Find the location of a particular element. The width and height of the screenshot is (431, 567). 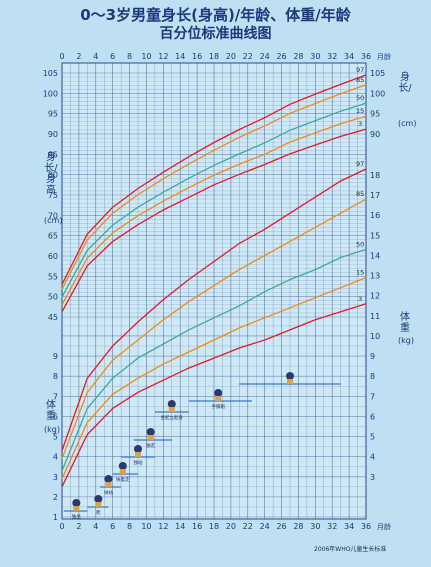

left-weight-label: 体重 is located at coordinates (51, 411).